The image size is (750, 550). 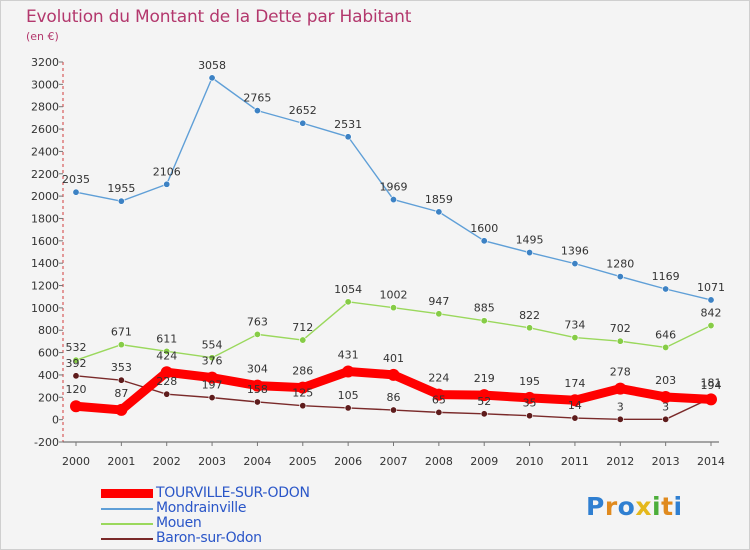 What do you see at coordinates (45, 129) in the screenshot?
I see `y-tick-label: 2600` at bounding box center [45, 129].